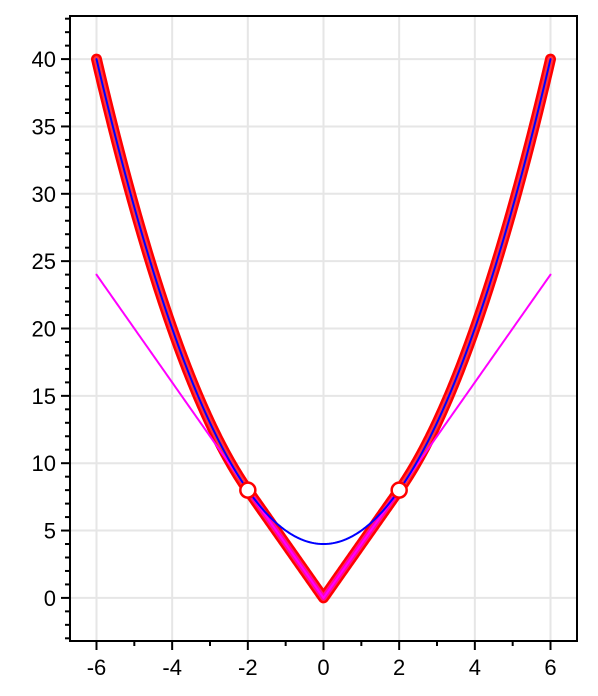 This screenshot has height=696, width=598. What do you see at coordinates (44, 194) in the screenshot?
I see `y-tick-label: 30` at bounding box center [44, 194].